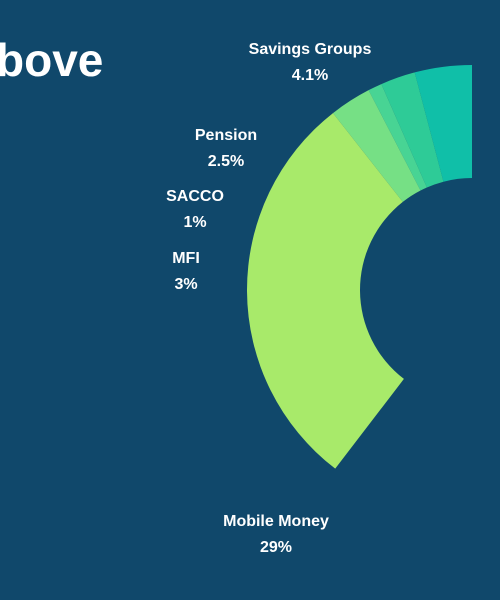 The height and width of the screenshot is (600, 500). I want to click on slice-label: MFI, so click(186, 258).